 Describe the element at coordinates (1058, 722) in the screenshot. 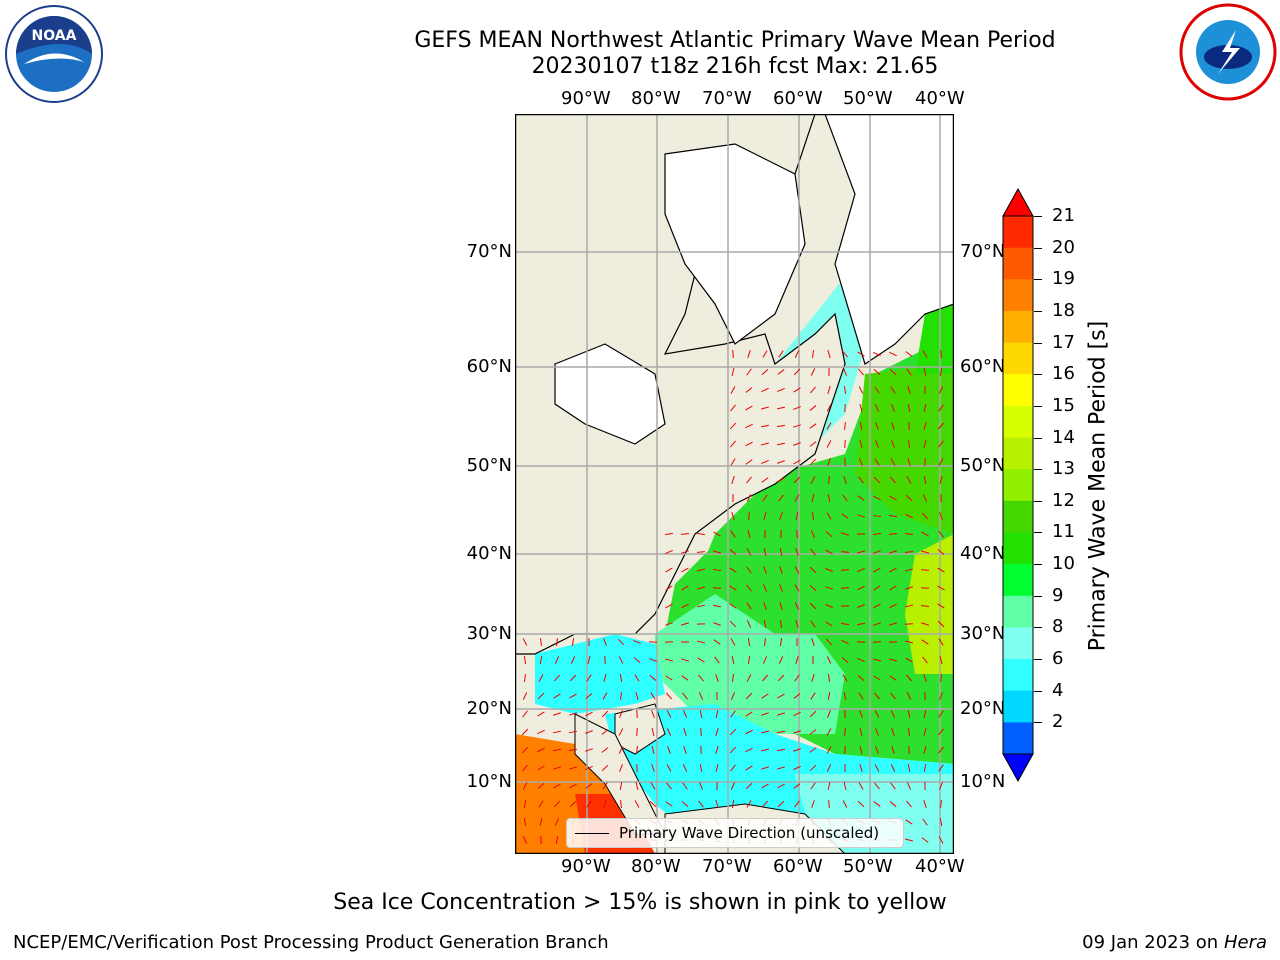

I see `colorbar-tick-label: 2` at that location.